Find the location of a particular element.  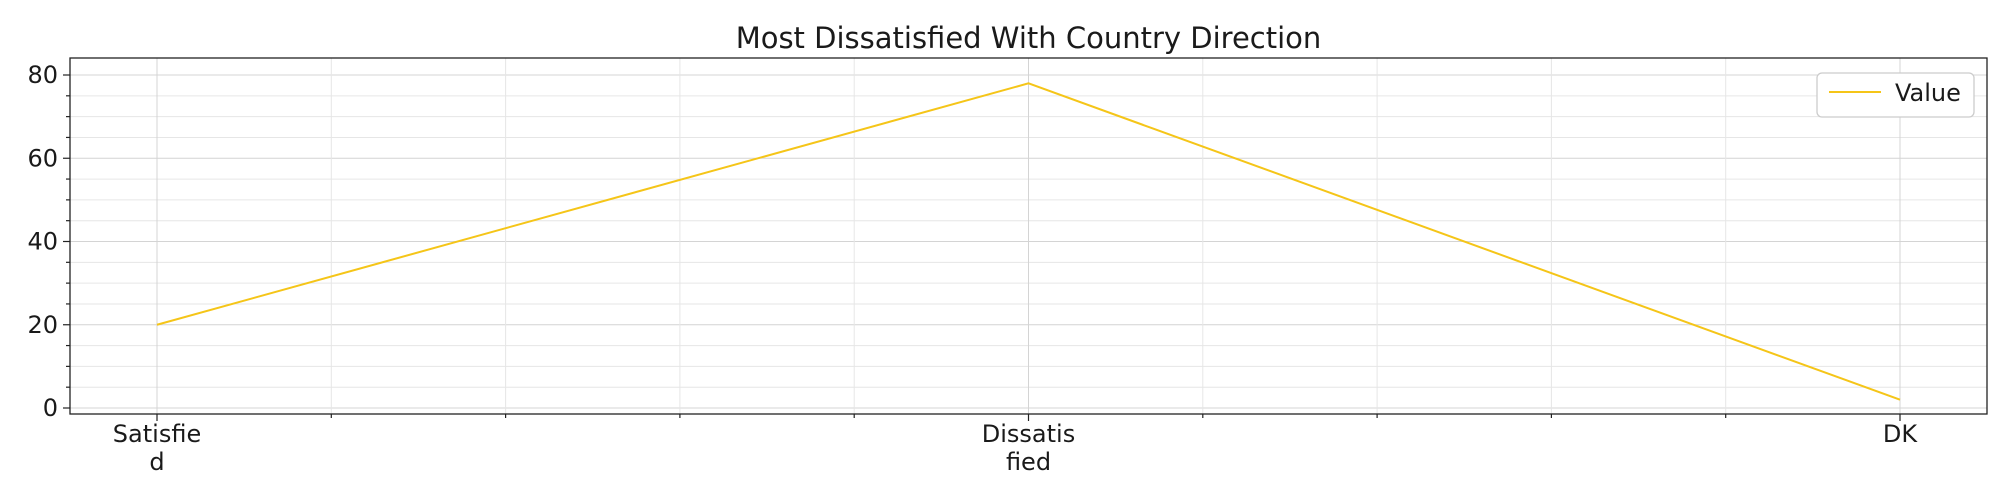

x-tick-label: d is located at coordinates (156, 462).